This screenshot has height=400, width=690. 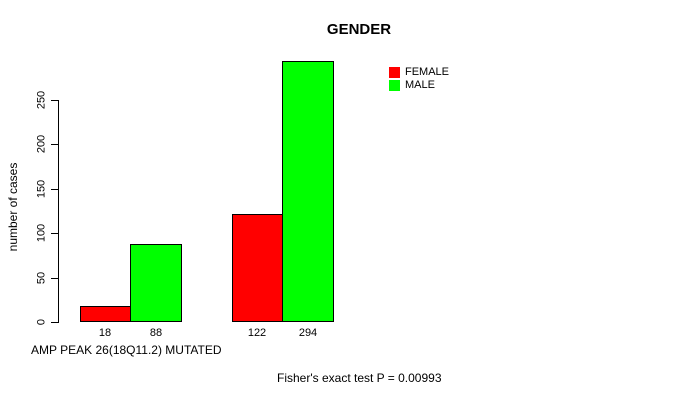 What do you see at coordinates (126, 350) in the screenshot?
I see `x-axis-title: AMP PEAK 26(18Q11.2) MUTATED` at bounding box center [126, 350].